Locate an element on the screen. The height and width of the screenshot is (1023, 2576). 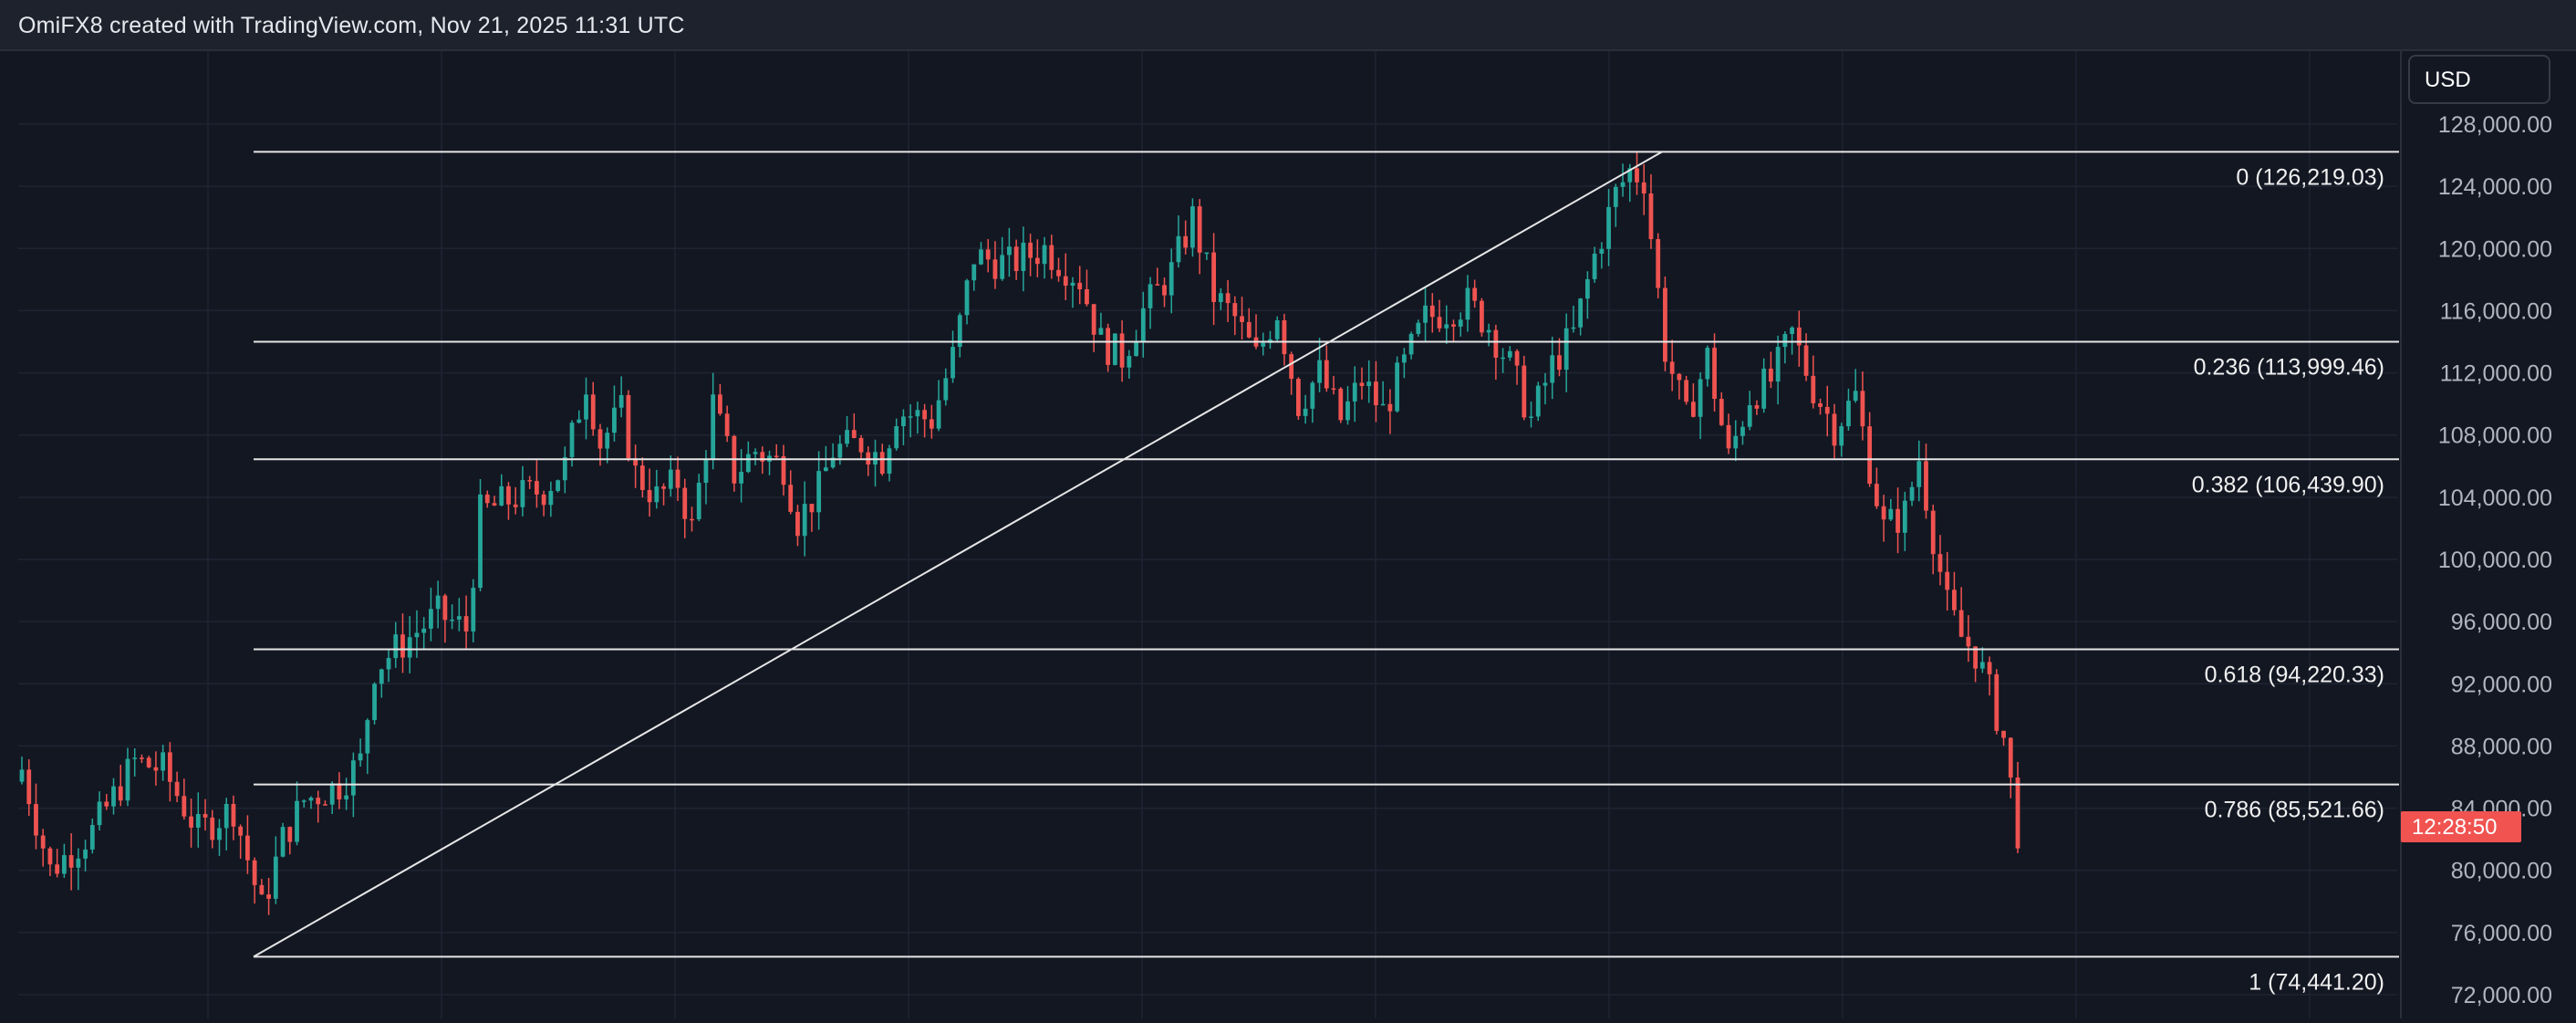
fib-level-label: 0.382 (106,439.90) is located at coordinates (2288, 484).